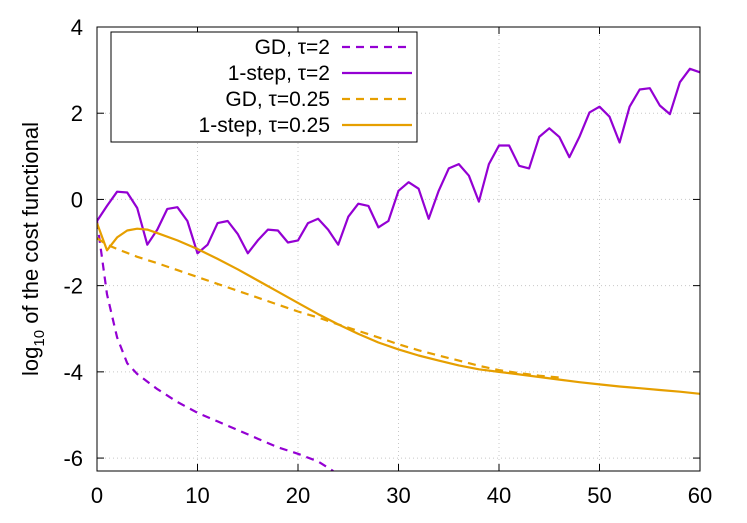 This screenshot has width=747, height=523. I want to click on y-tick-label: 0, so click(77, 199).